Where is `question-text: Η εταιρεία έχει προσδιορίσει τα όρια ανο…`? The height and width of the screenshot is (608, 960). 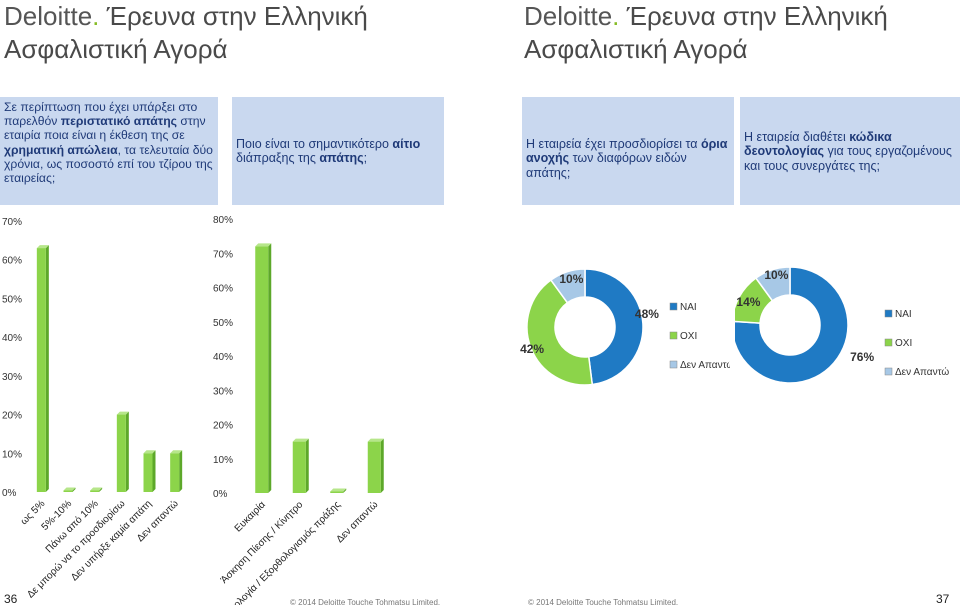 question-text: Η εταιρεία έχει προσδιορίσει τα όρια ανο… is located at coordinates (628, 158).